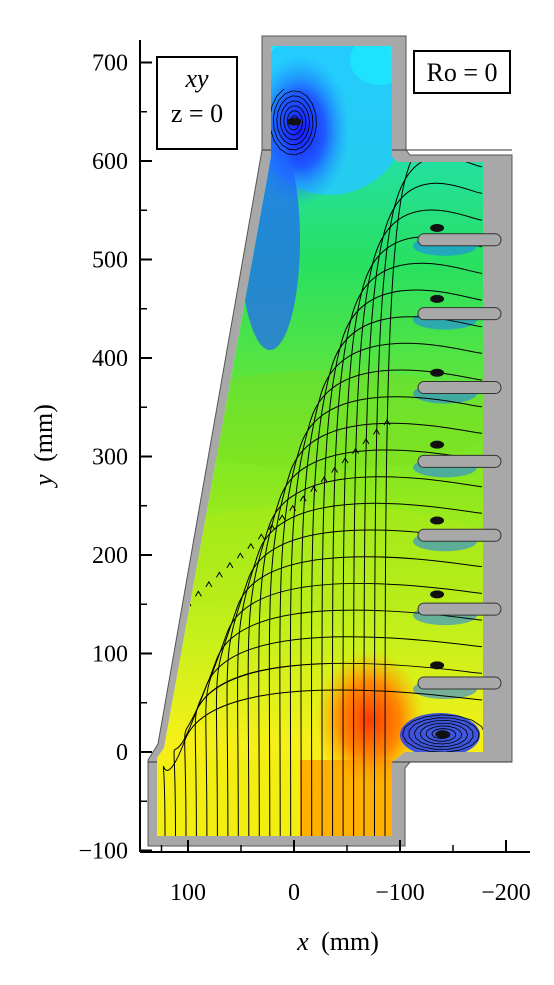 The width and height of the screenshot is (554, 985). I want to click on y-axis-title: y (mm), so click(43, 446).